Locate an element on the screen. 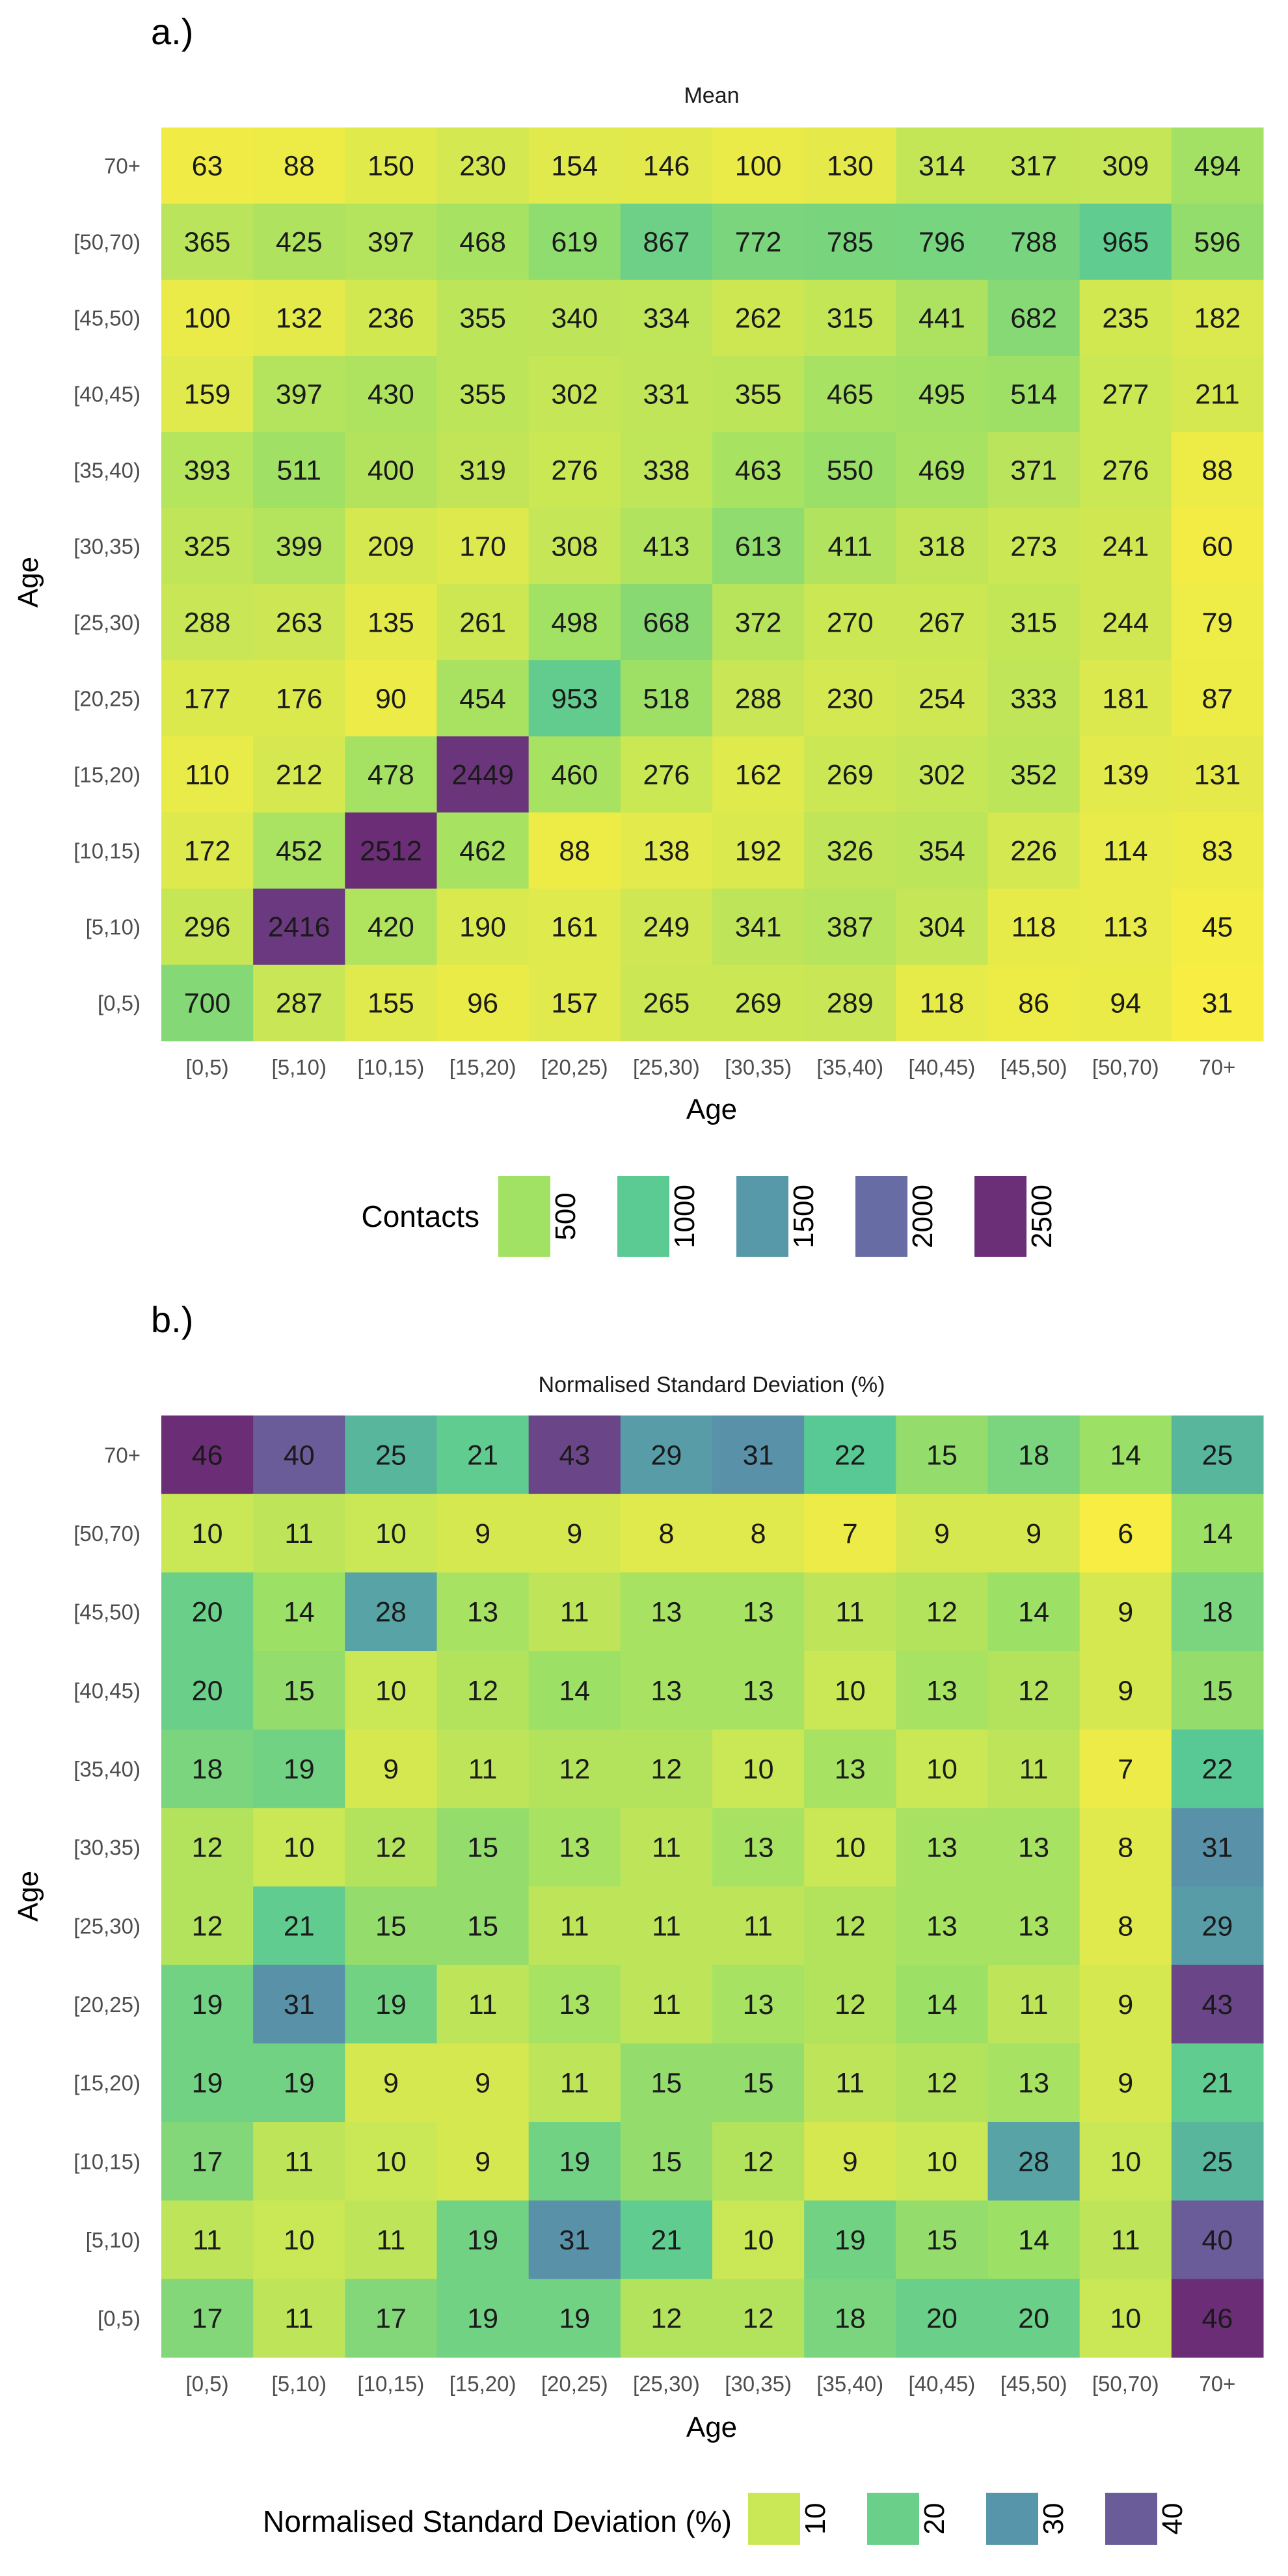 Image resolution: width=1288 pixels, height=2576 pixels. panel-b-cell-label-r6-c4: 11 is located at coordinates (574, 1926).